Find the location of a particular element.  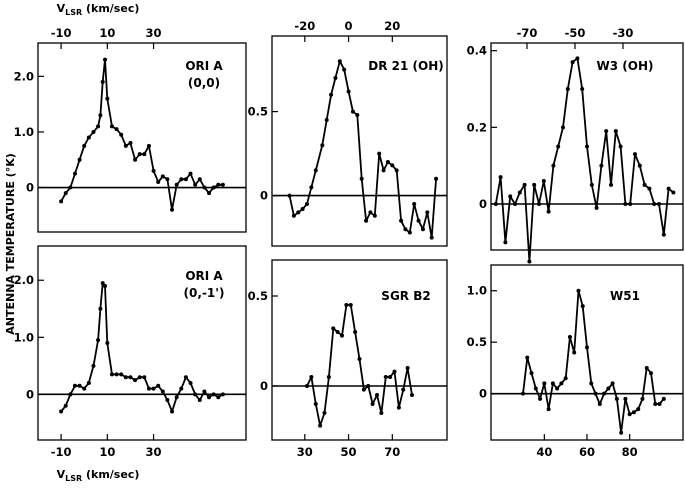

bottom-axis-label: VLSR (km/sec) is located at coordinates (98, 475).